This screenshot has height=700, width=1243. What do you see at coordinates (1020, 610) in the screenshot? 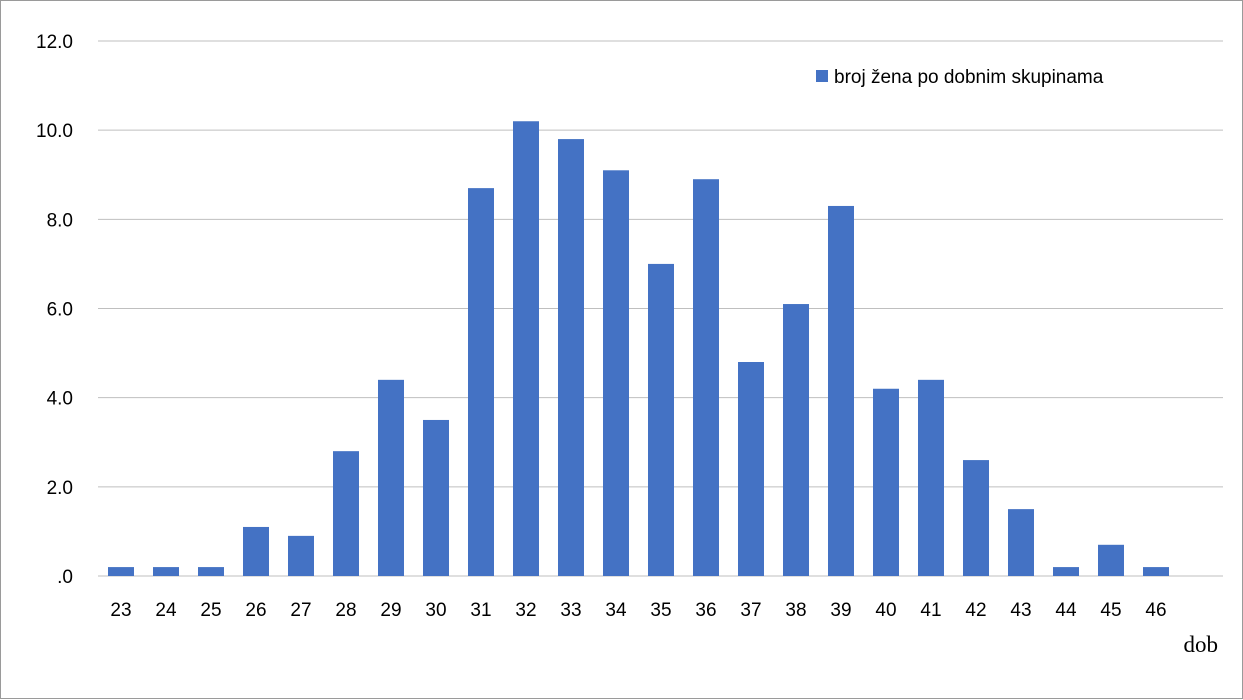
I see `x-tick-label: 43` at bounding box center [1020, 610].